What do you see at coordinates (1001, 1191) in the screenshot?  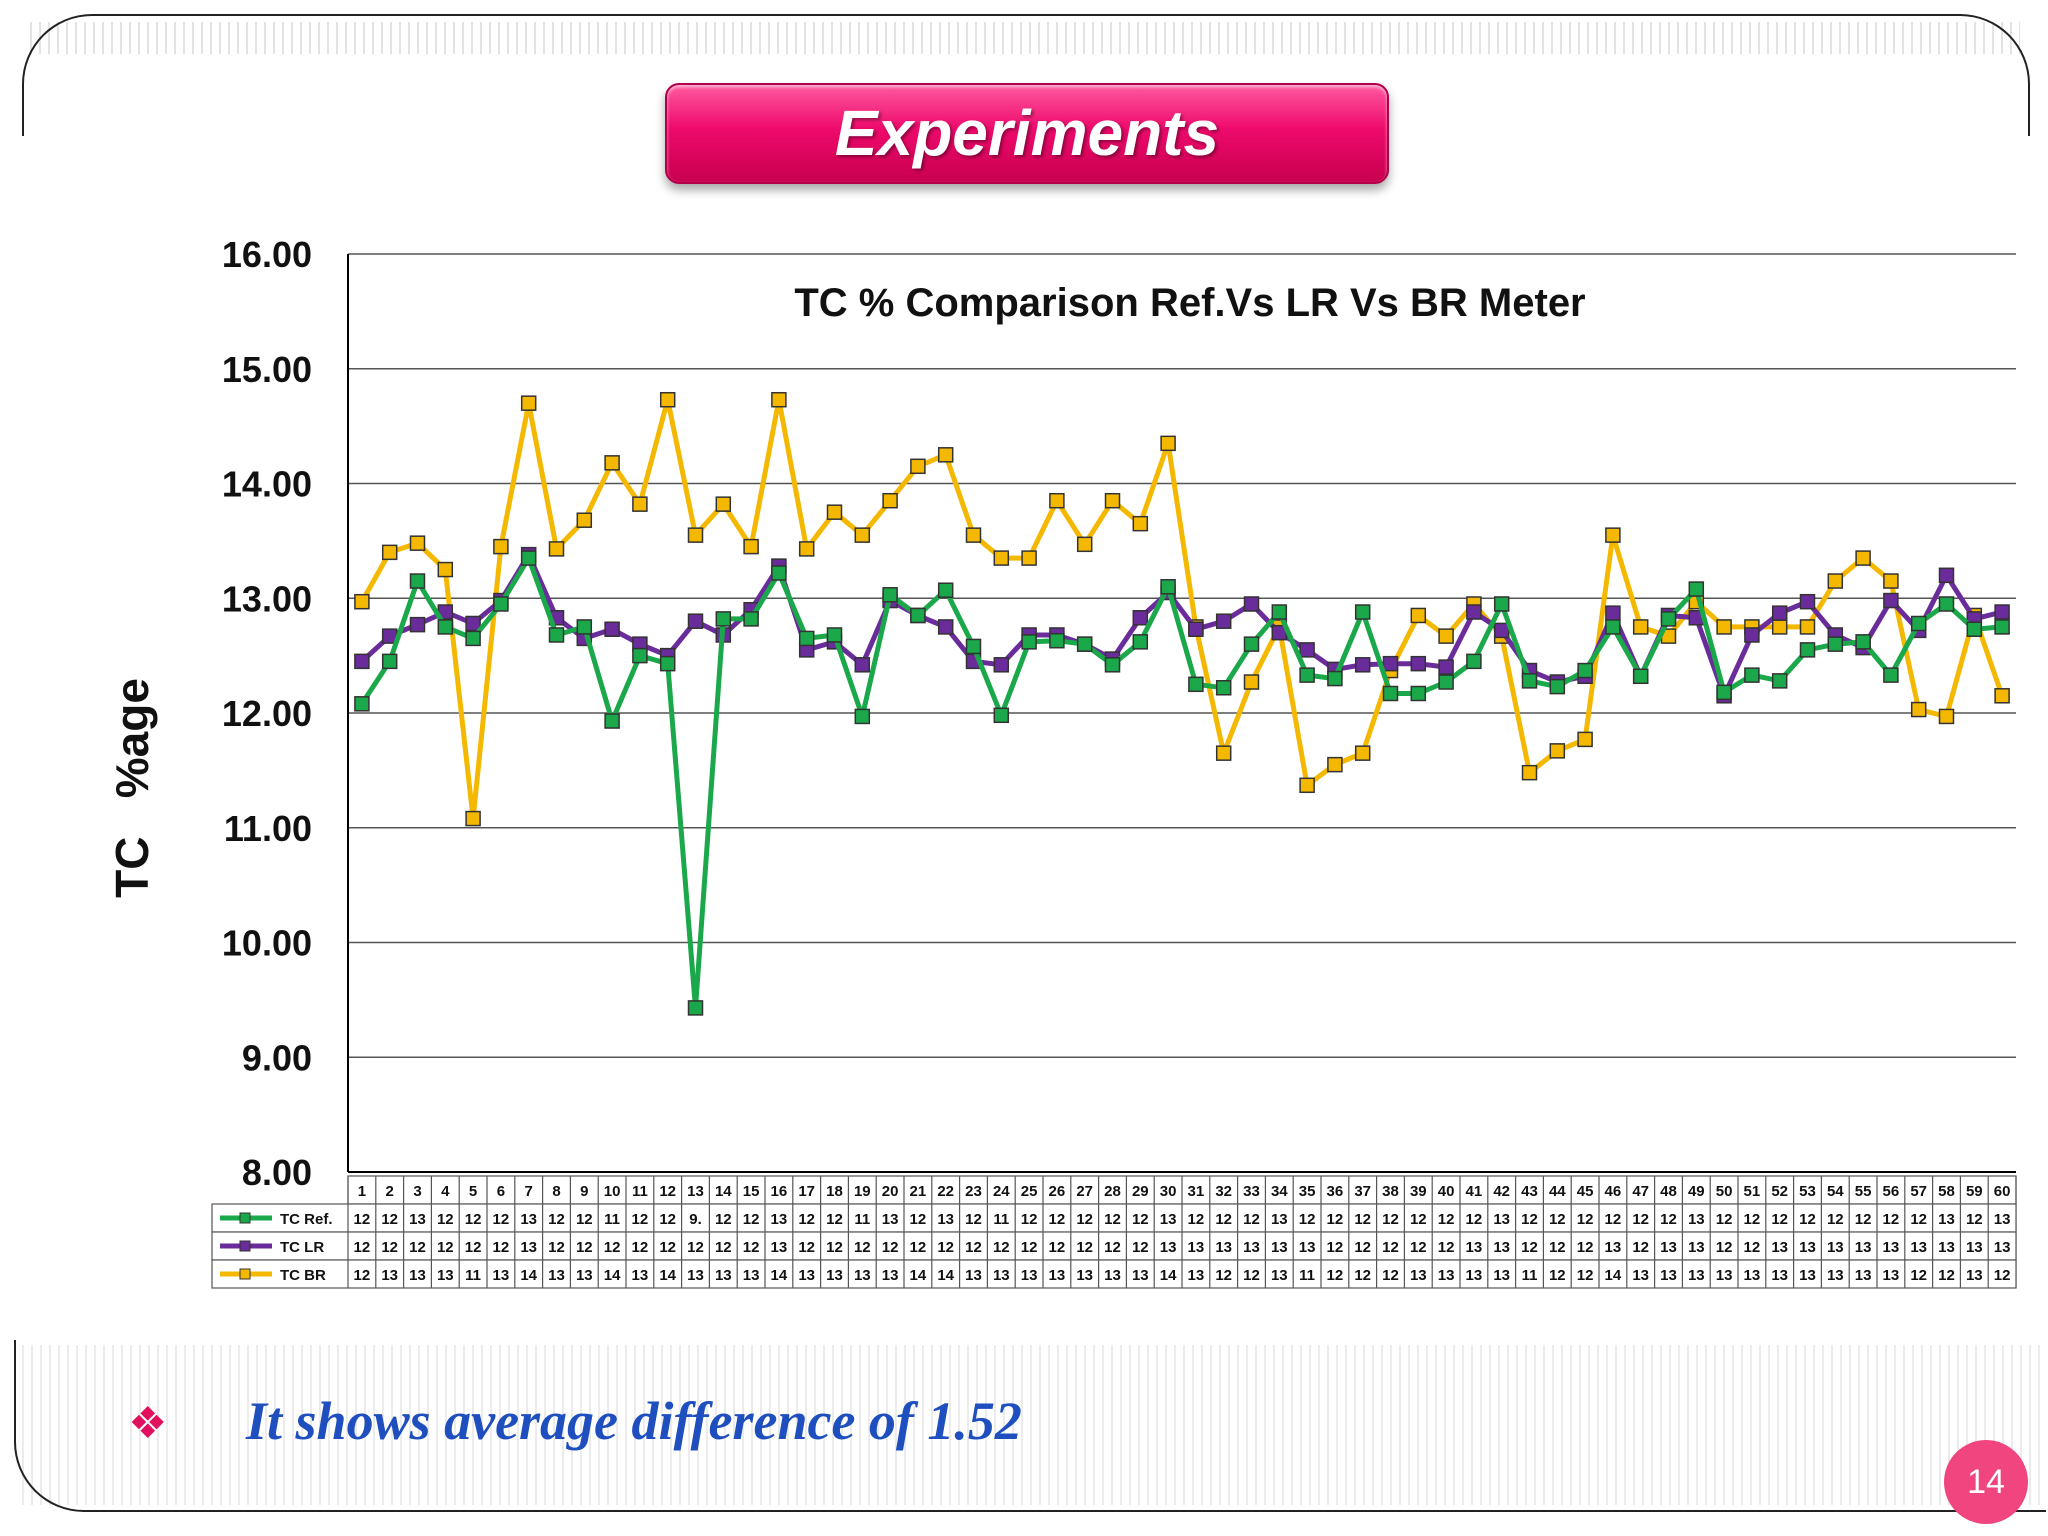 I see `table-header-cell: 24` at bounding box center [1001, 1191].